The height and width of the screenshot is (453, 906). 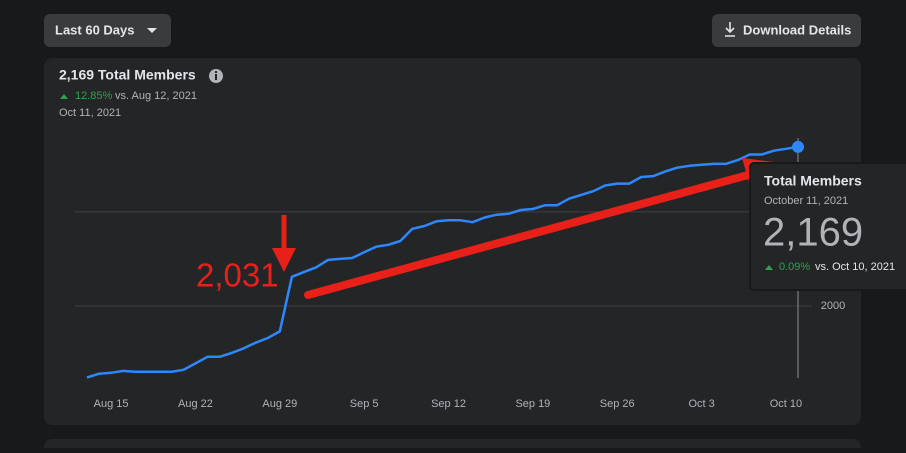 I want to click on trend-arrow, so click(x=528, y=235).